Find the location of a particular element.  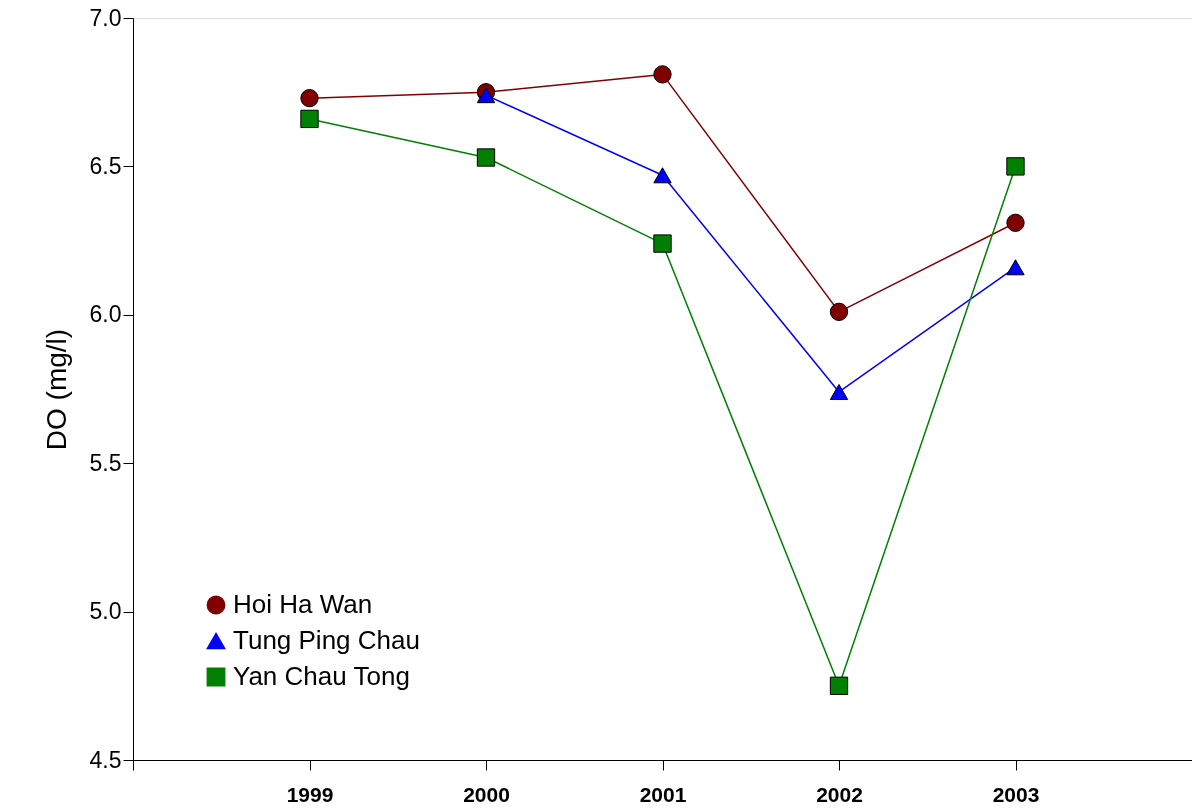

x-tick-label: 1999 is located at coordinates (310, 794).